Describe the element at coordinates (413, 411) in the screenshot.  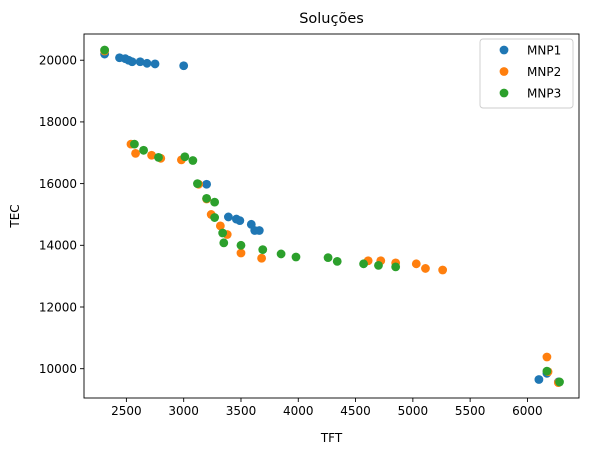
I see `x-tick-label: 5000` at that location.